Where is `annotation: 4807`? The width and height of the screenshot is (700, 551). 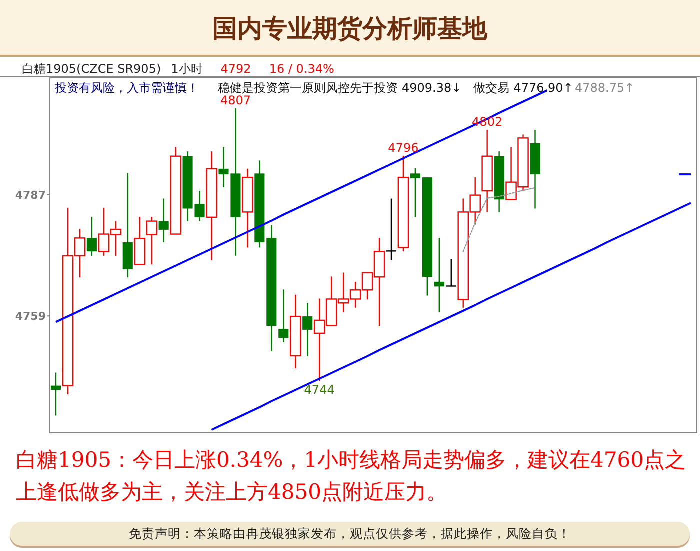 annotation: 4807 is located at coordinates (235, 100).